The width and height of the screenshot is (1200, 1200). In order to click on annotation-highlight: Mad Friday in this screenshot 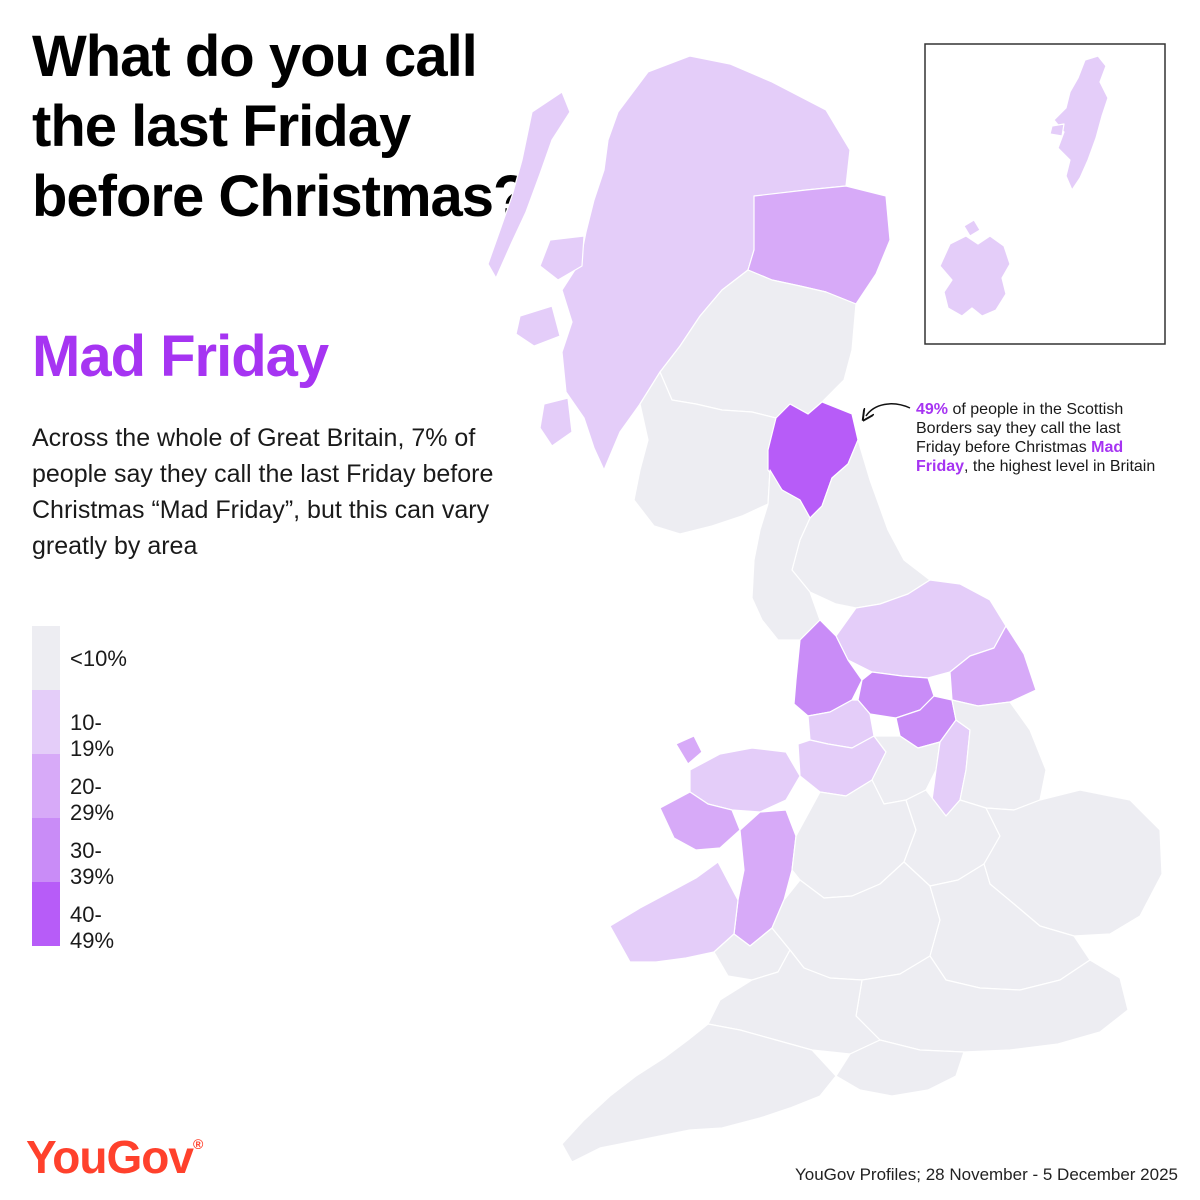, I will do `click(1020, 457)`.